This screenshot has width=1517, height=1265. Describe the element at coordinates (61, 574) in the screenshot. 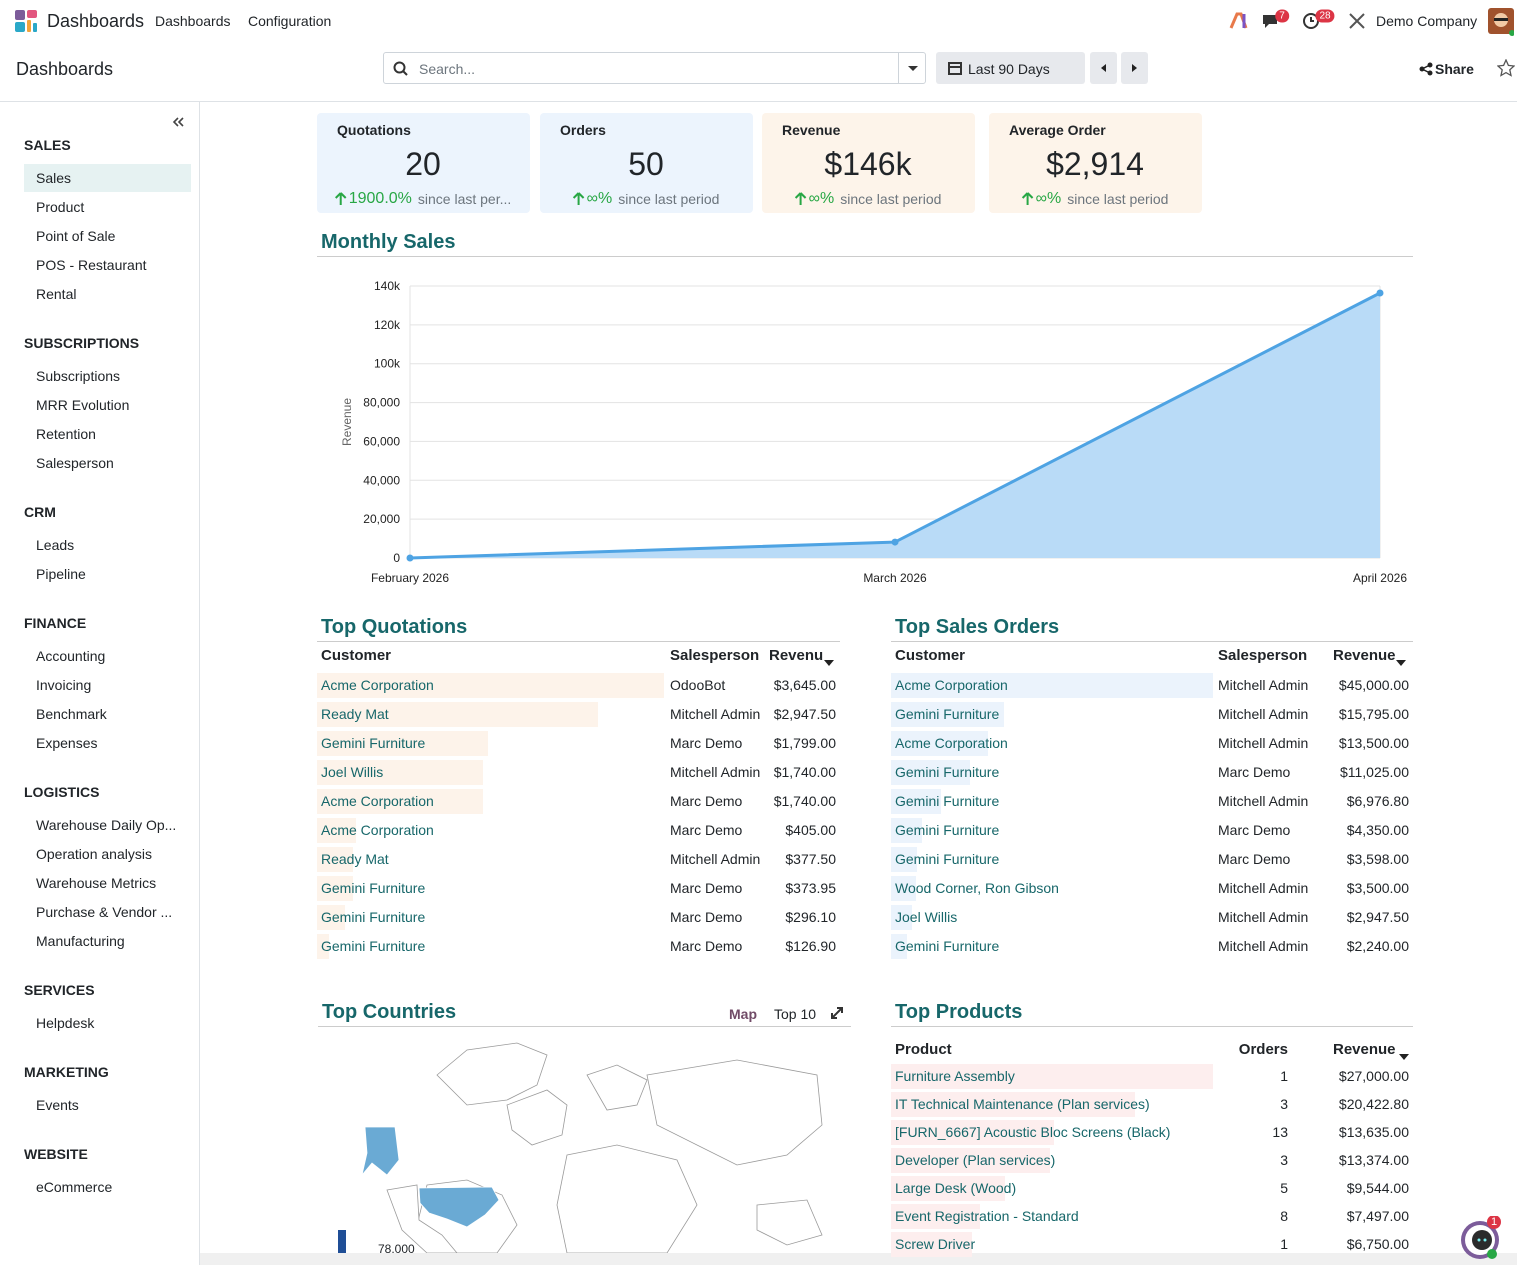

I see `sidebar-item: Pipeline` at that location.